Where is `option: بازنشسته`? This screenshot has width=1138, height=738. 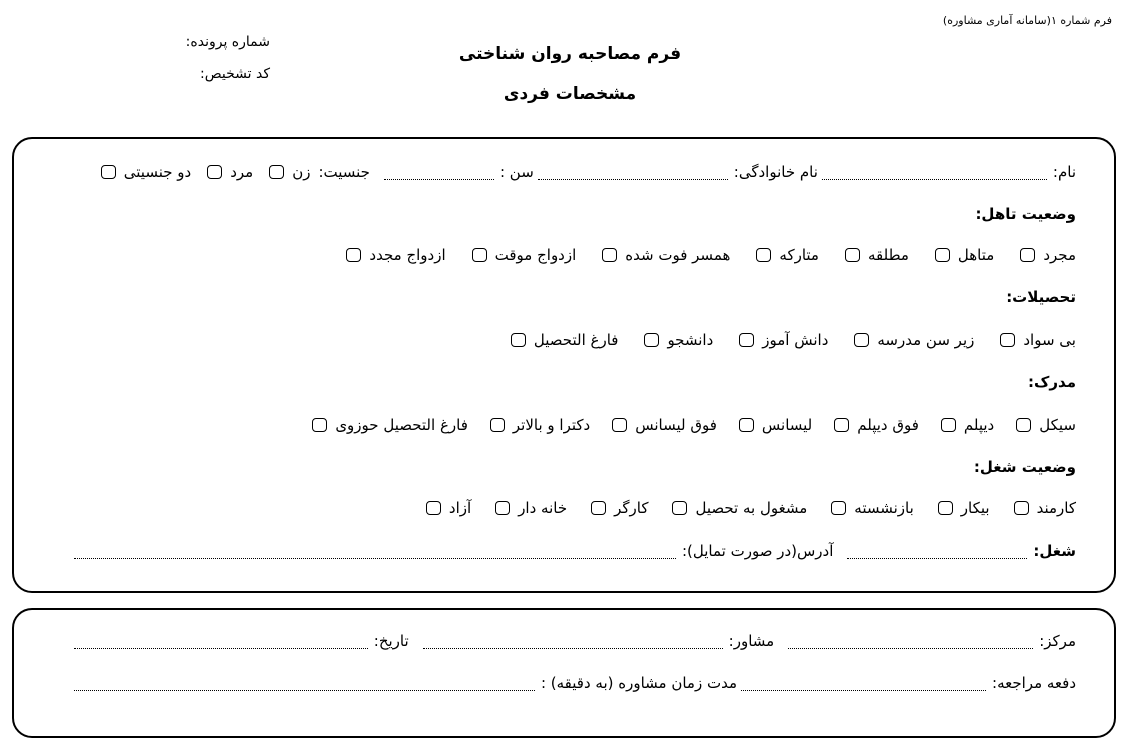
option: بازنشسته is located at coordinates (872, 508).